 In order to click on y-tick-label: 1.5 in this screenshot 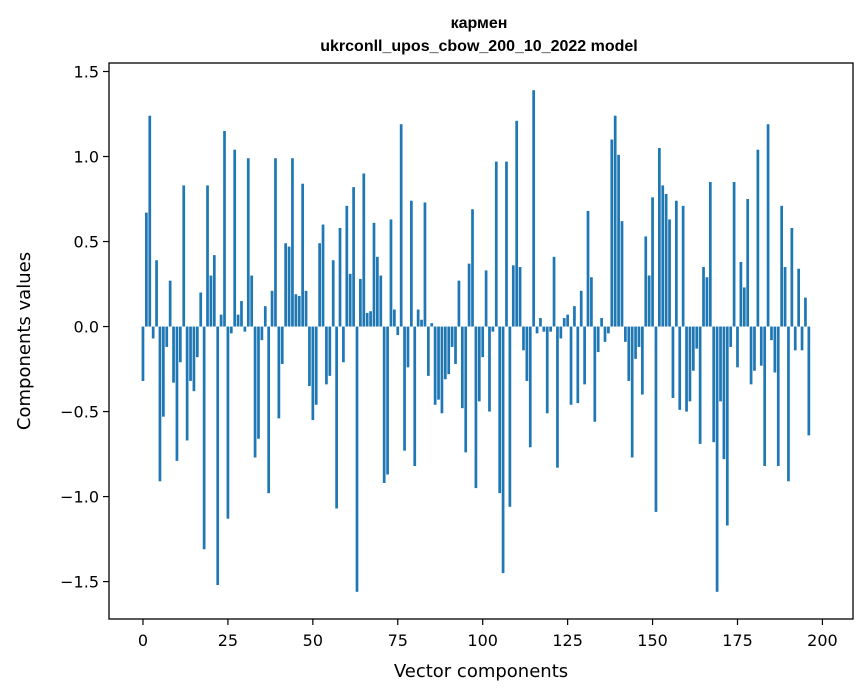, I will do `click(86, 72)`.